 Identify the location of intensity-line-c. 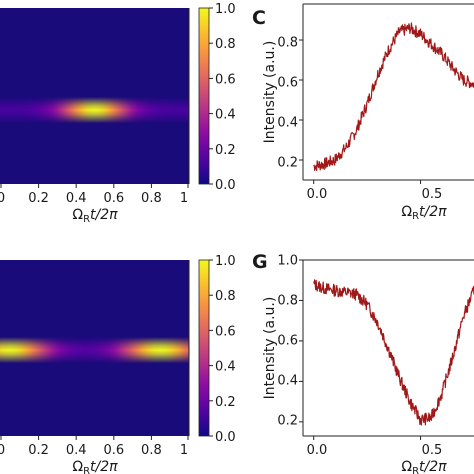
(393, 97).